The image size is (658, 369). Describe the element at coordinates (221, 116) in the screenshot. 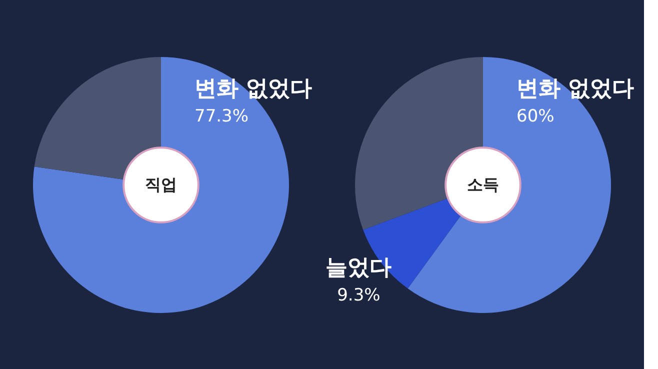

I see `data-label: 77.3%` at that location.